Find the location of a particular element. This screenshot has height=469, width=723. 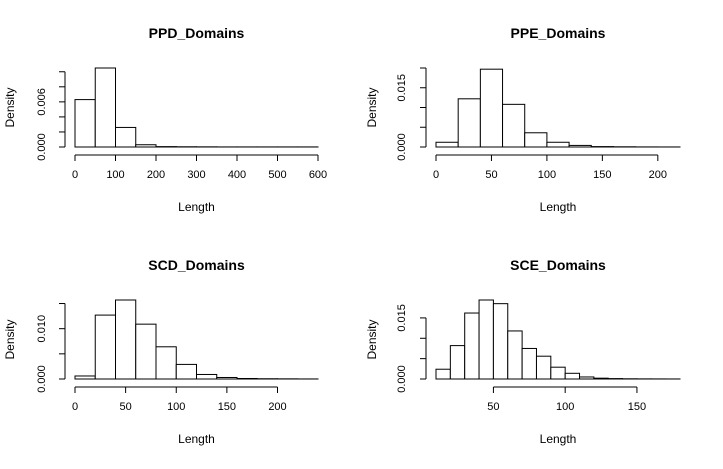

panel-title: SCE_Domains is located at coordinates (558, 265).